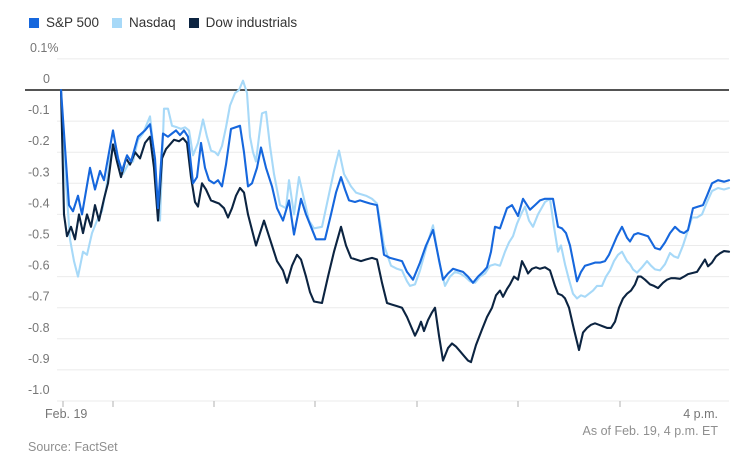 The height and width of the screenshot is (462, 740). I want to click on y-tick-label: -0.4, so click(39, 203).